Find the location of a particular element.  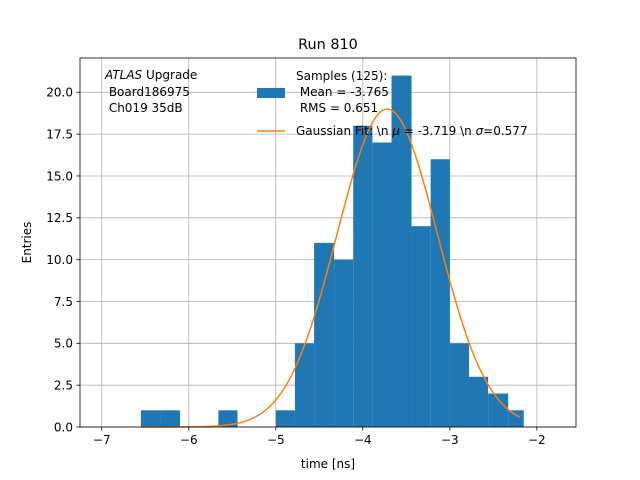

annotation-line-1: ATLAS Upgrade is located at coordinates (150, 75).